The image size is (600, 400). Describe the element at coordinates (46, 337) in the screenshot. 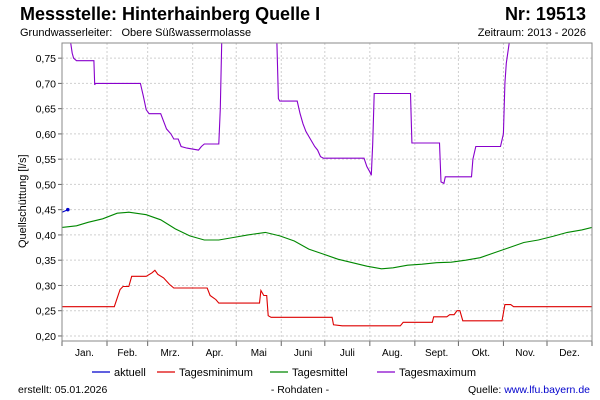

I see `y-tick-label: 0,20` at that location.